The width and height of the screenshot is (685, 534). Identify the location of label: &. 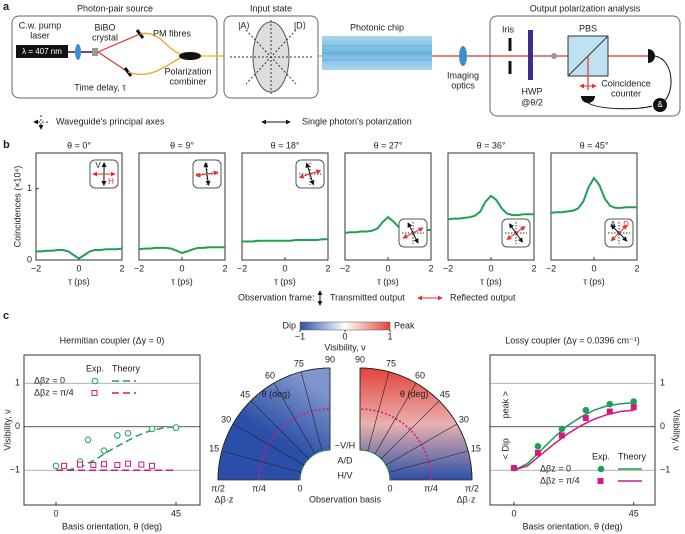
(660, 104).